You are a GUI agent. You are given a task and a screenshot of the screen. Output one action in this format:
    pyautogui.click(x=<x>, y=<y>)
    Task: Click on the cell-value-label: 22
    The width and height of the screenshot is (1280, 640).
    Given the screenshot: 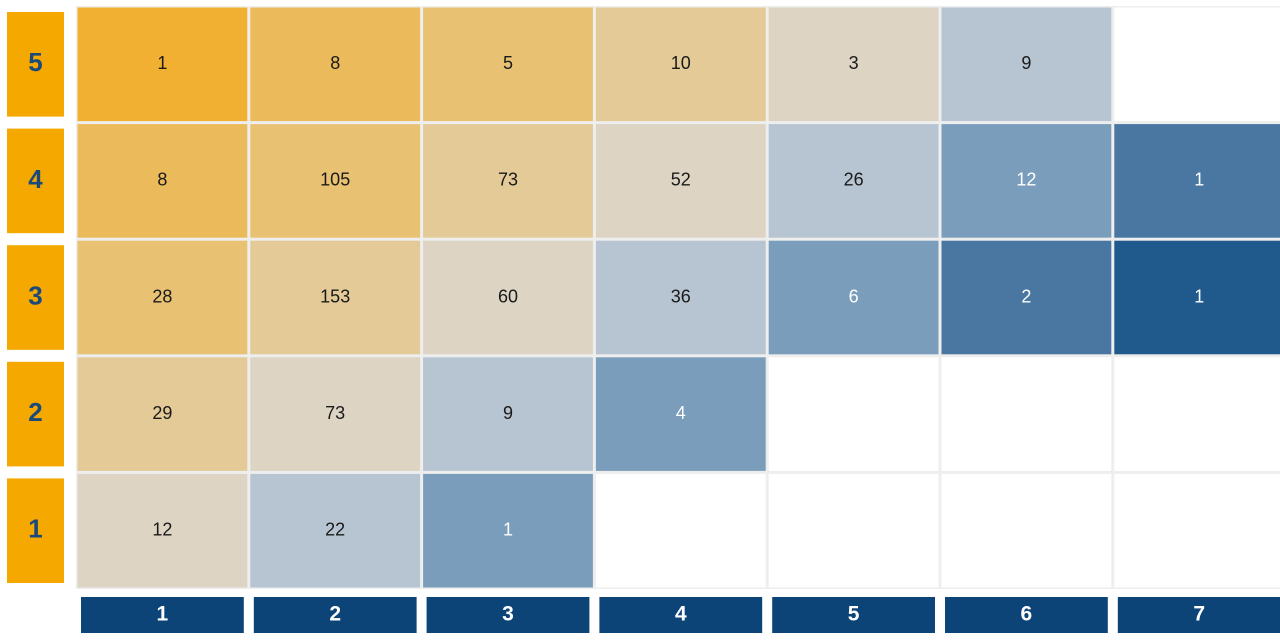 What is the action you would take?
    pyautogui.click(x=335, y=529)
    